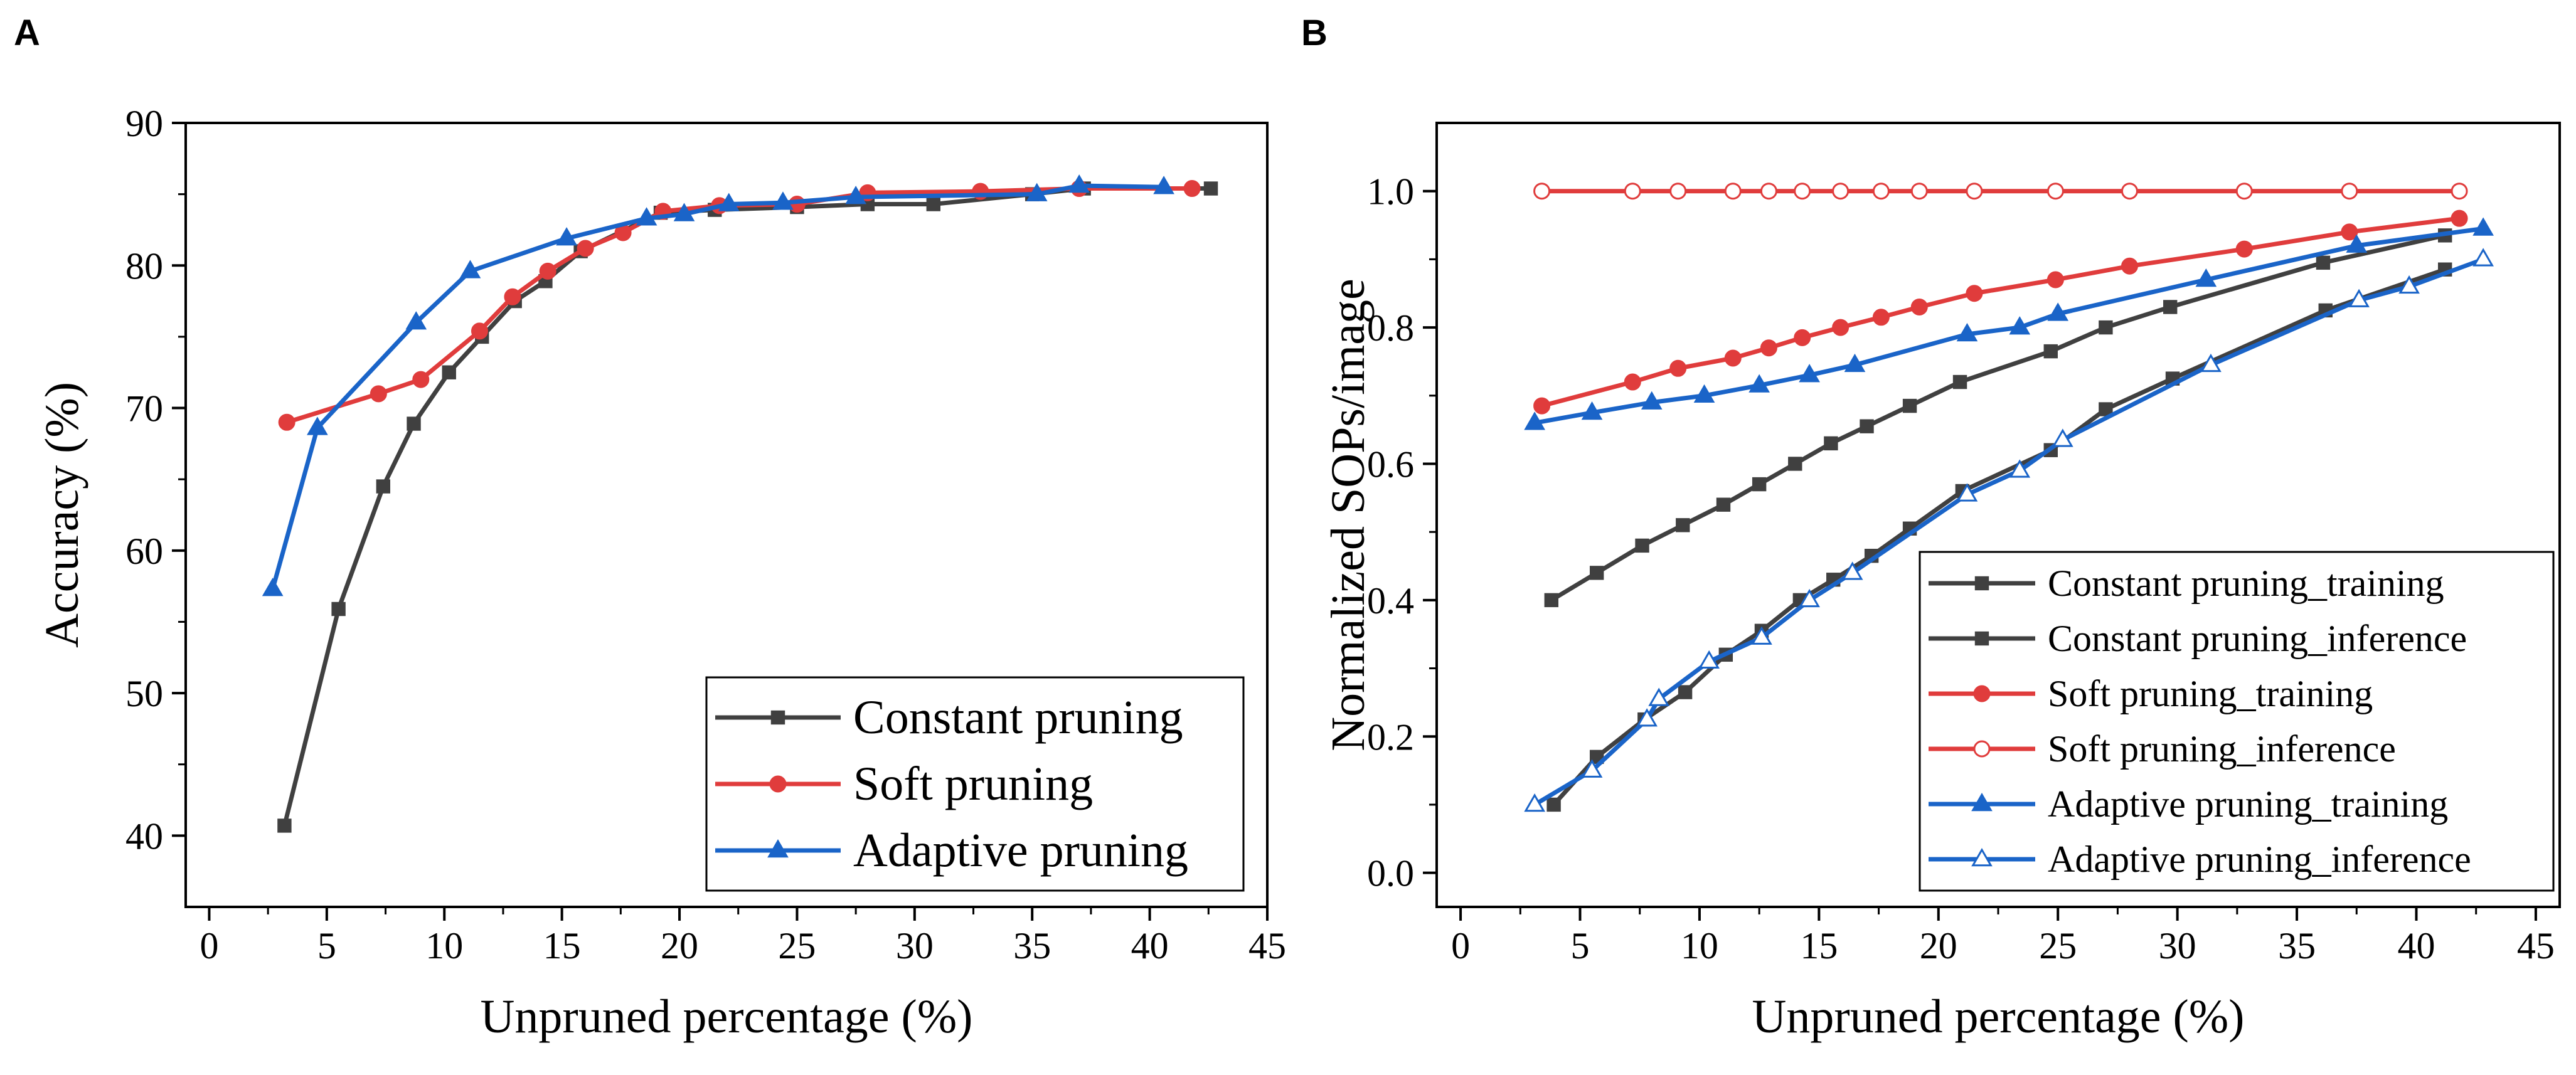  I want to click on panel-b-x-tick-label: 25, so click(2058, 946).